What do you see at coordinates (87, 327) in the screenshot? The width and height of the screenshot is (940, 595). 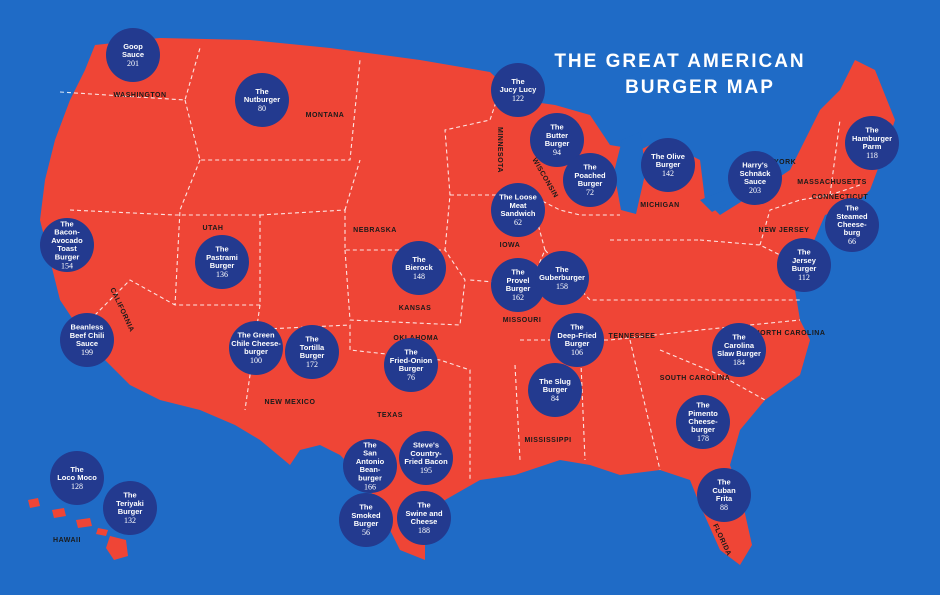 I see `burger-name: Beanless` at bounding box center [87, 327].